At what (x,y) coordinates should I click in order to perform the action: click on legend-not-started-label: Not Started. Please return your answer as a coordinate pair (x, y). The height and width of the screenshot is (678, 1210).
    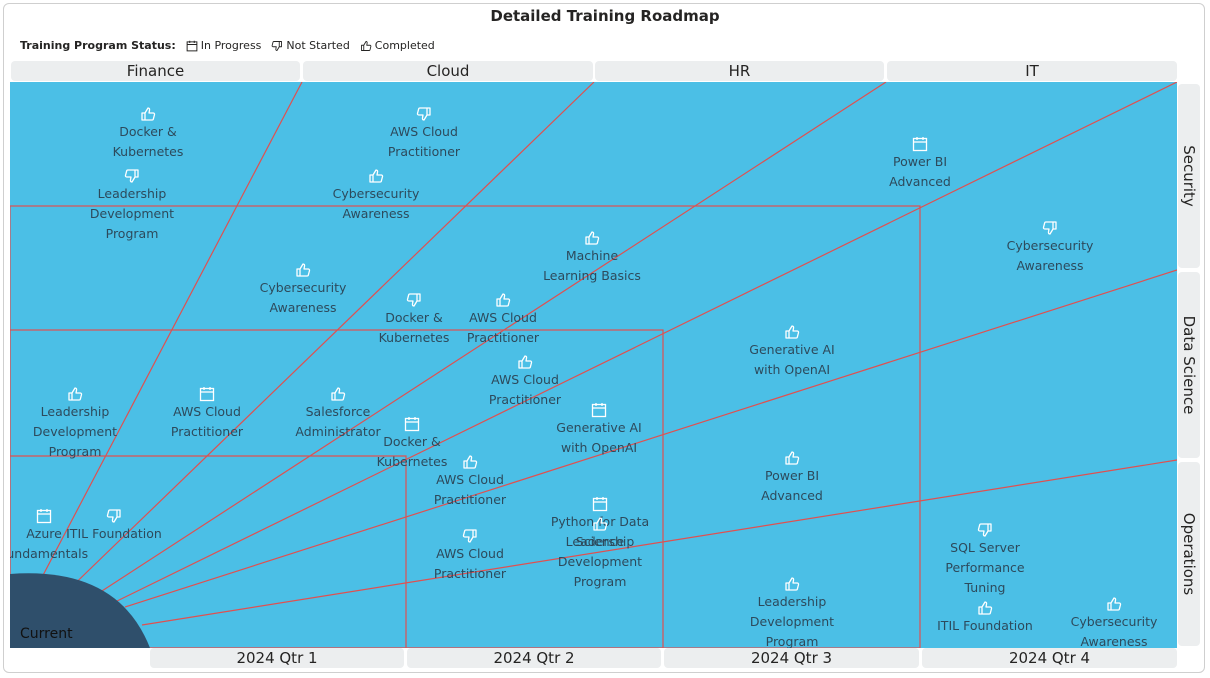
    Looking at the image, I should click on (318, 45).